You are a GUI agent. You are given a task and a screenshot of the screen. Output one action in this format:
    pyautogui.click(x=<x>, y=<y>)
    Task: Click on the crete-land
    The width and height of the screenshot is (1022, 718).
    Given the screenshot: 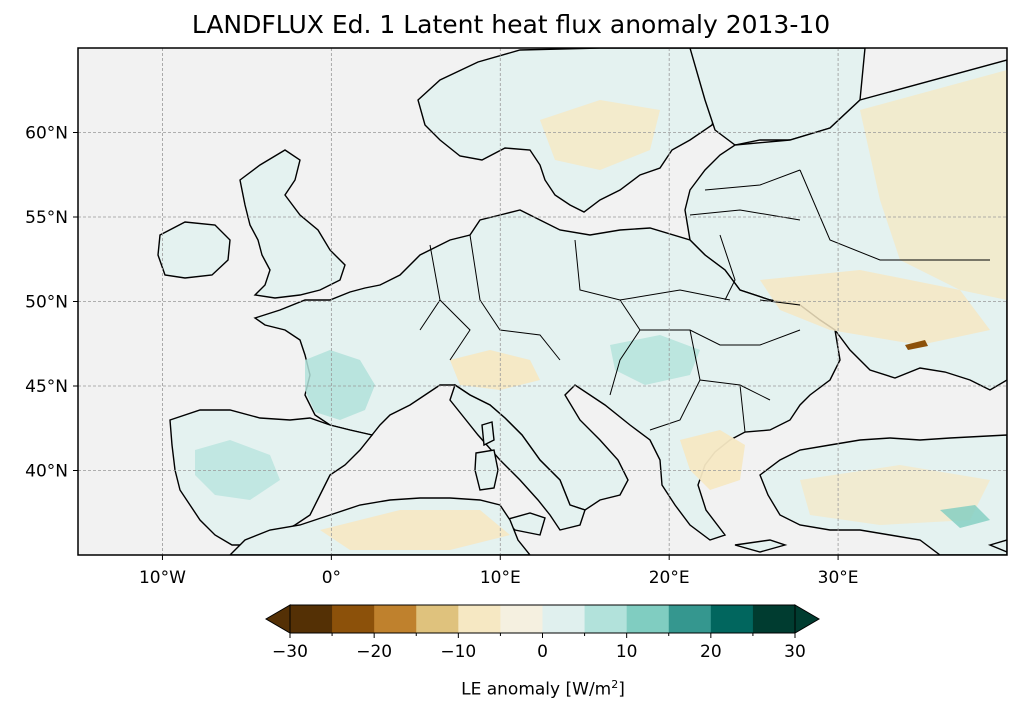 What is the action you would take?
    pyautogui.click(x=761, y=546)
    